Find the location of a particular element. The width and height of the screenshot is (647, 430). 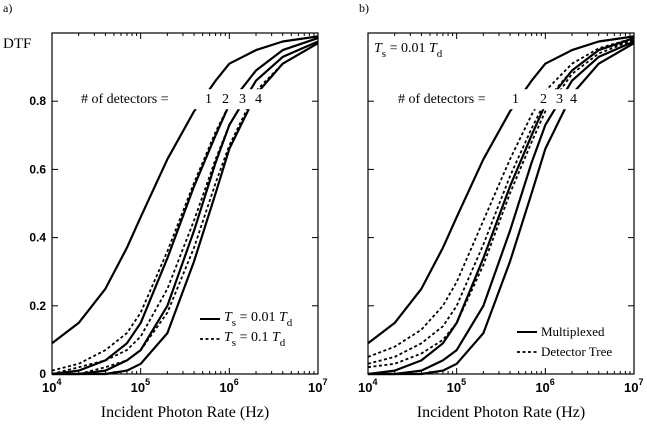

legend-label: Ts = 0.01 Td is located at coordinates (258, 319).